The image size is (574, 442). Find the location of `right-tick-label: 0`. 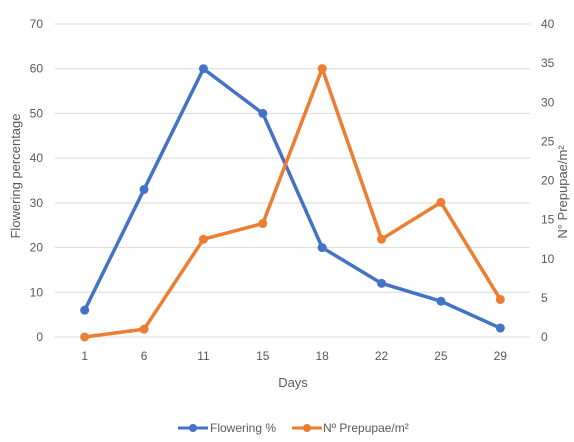

right-tick-label: 0 is located at coordinates (544, 337).